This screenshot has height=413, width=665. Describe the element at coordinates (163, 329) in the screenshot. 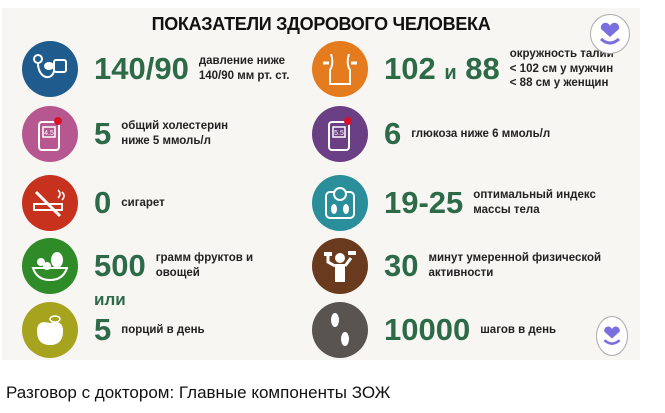

I see `metric-description: порций в день` at that location.